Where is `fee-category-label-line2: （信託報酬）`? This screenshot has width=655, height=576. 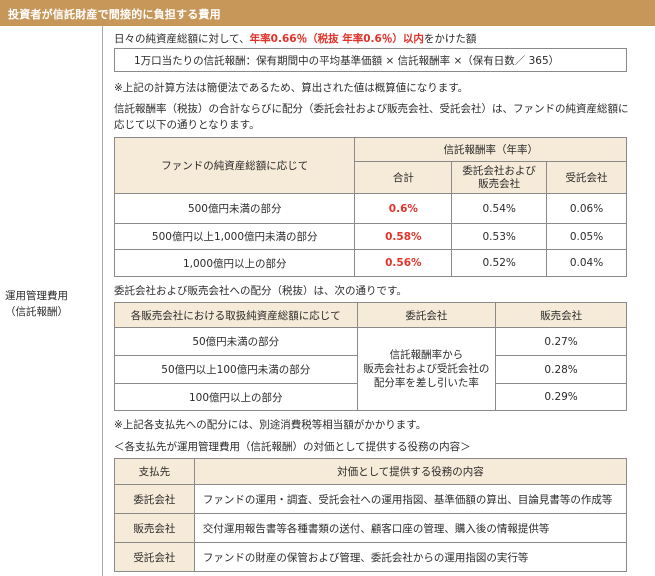 fee-category-label-line2: （信託報酬） is located at coordinates (36, 312).